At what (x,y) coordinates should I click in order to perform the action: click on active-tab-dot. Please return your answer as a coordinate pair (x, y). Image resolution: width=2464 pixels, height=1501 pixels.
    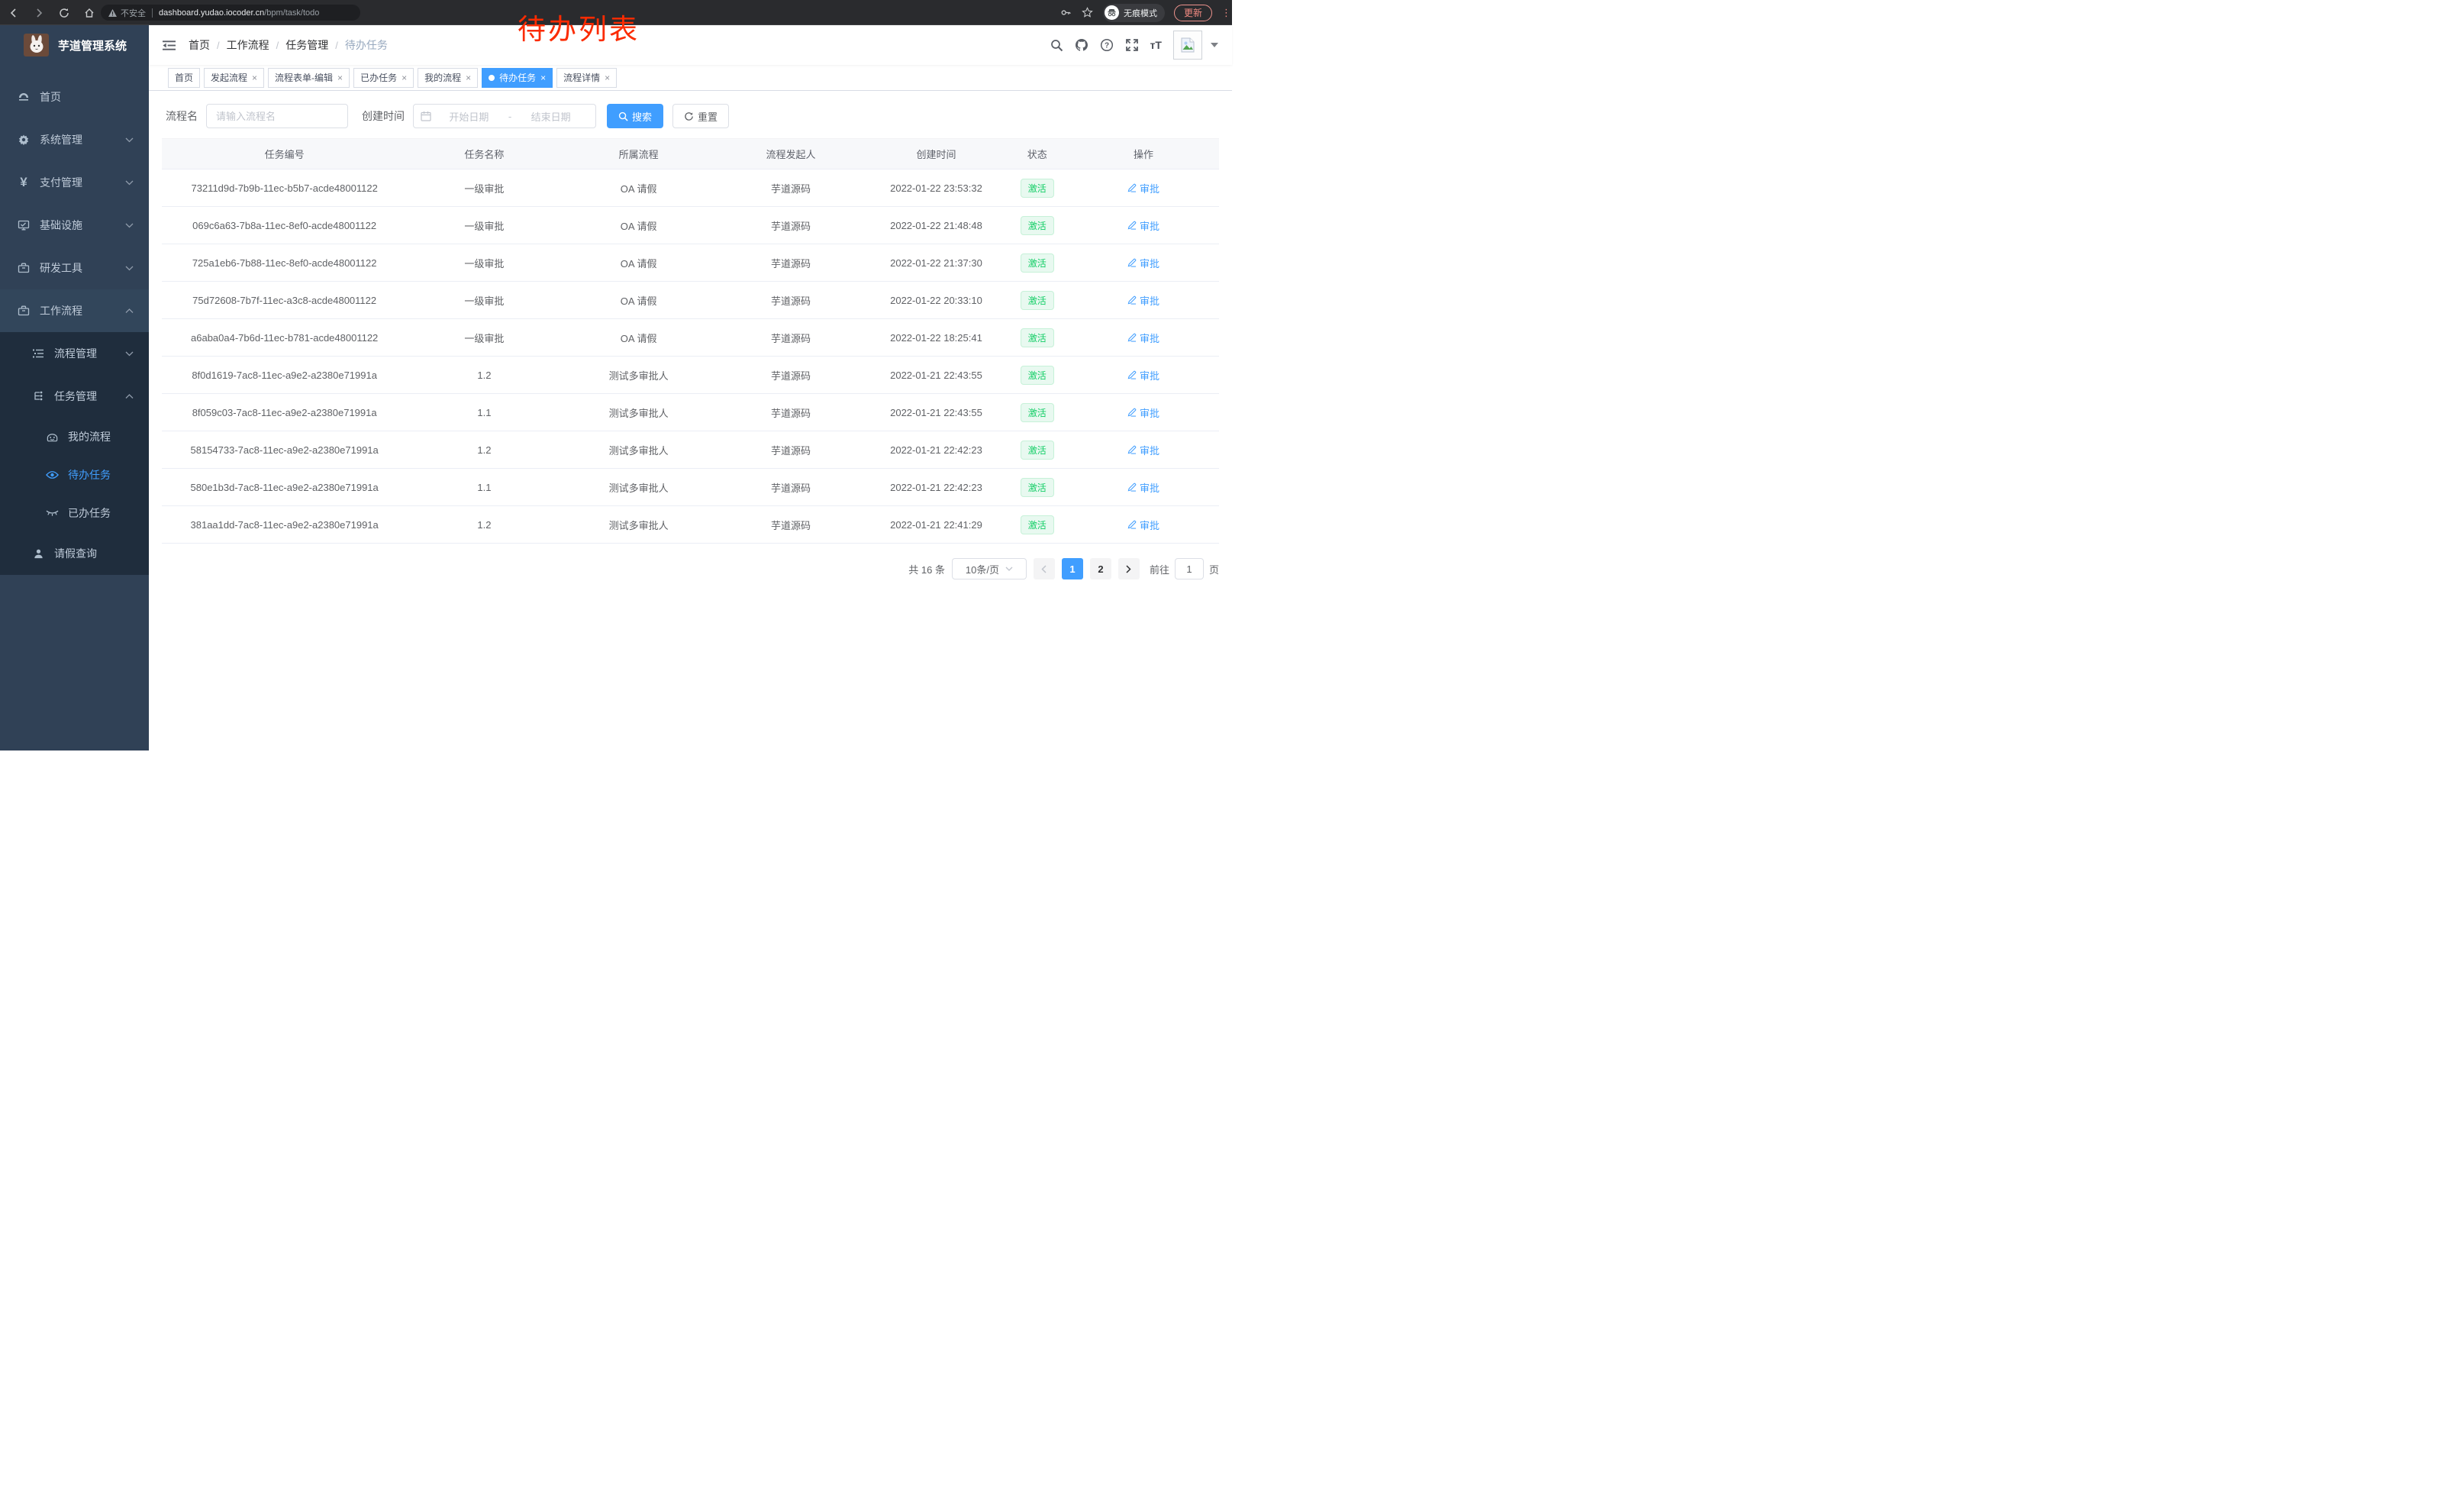
    Looking at the image, I should click on (492, 77).